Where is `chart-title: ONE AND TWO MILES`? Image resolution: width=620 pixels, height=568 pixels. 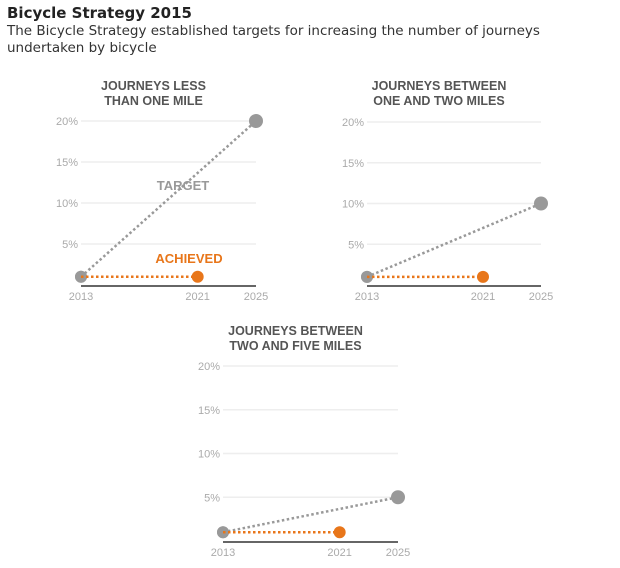 chart-title: ONE AND TWO MILES is located at coordinates (438, 101).